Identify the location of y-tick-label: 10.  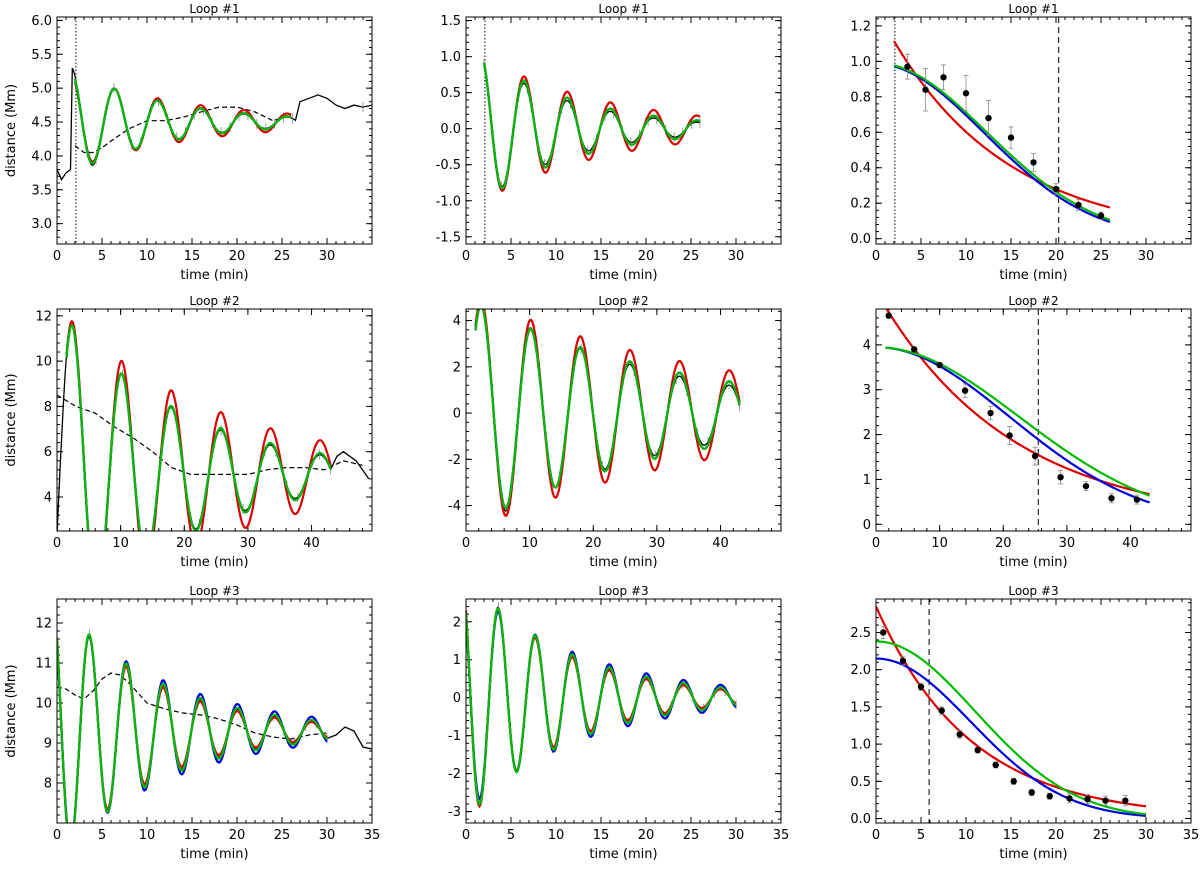
(43, 362).